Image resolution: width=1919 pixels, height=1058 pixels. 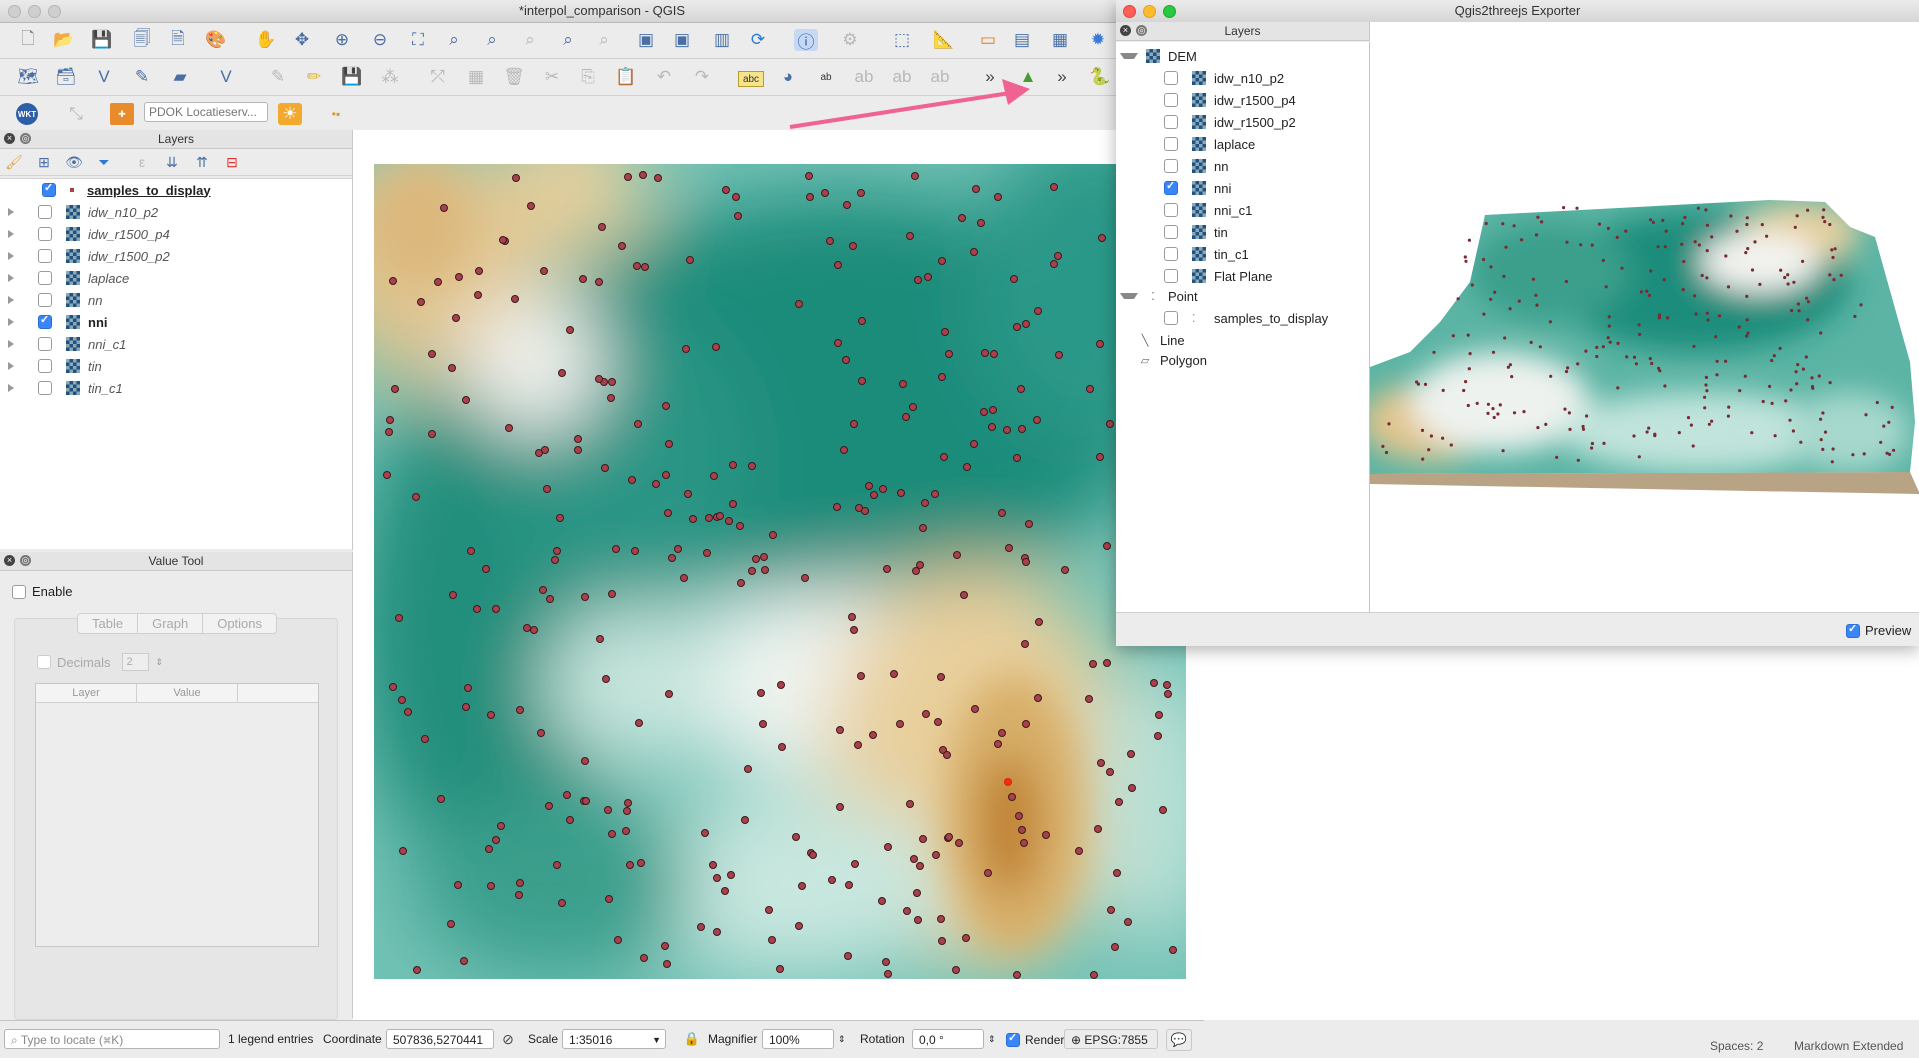 What do you see at coordinates (1098, 39) in the screenshot?
I see `settings-icon: ✹` at bounding box center [1098, 39].